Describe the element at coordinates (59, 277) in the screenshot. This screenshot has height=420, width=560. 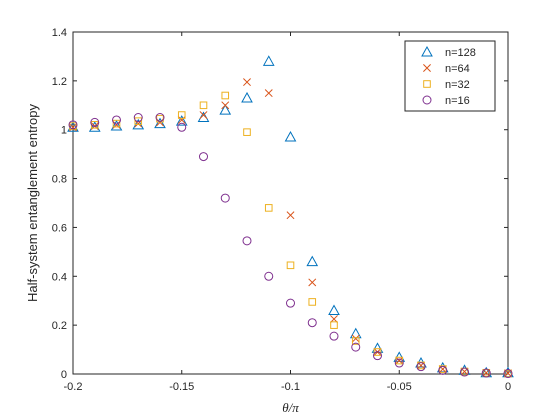
I see `y-tick-label: 0.4` at that location.